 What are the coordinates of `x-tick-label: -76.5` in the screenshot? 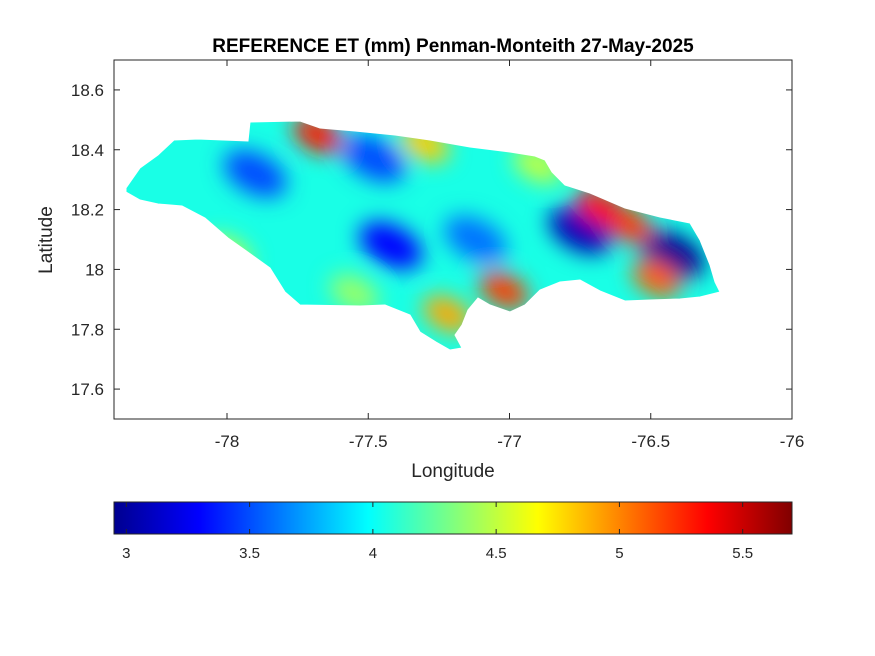 It's located at (650, 441).